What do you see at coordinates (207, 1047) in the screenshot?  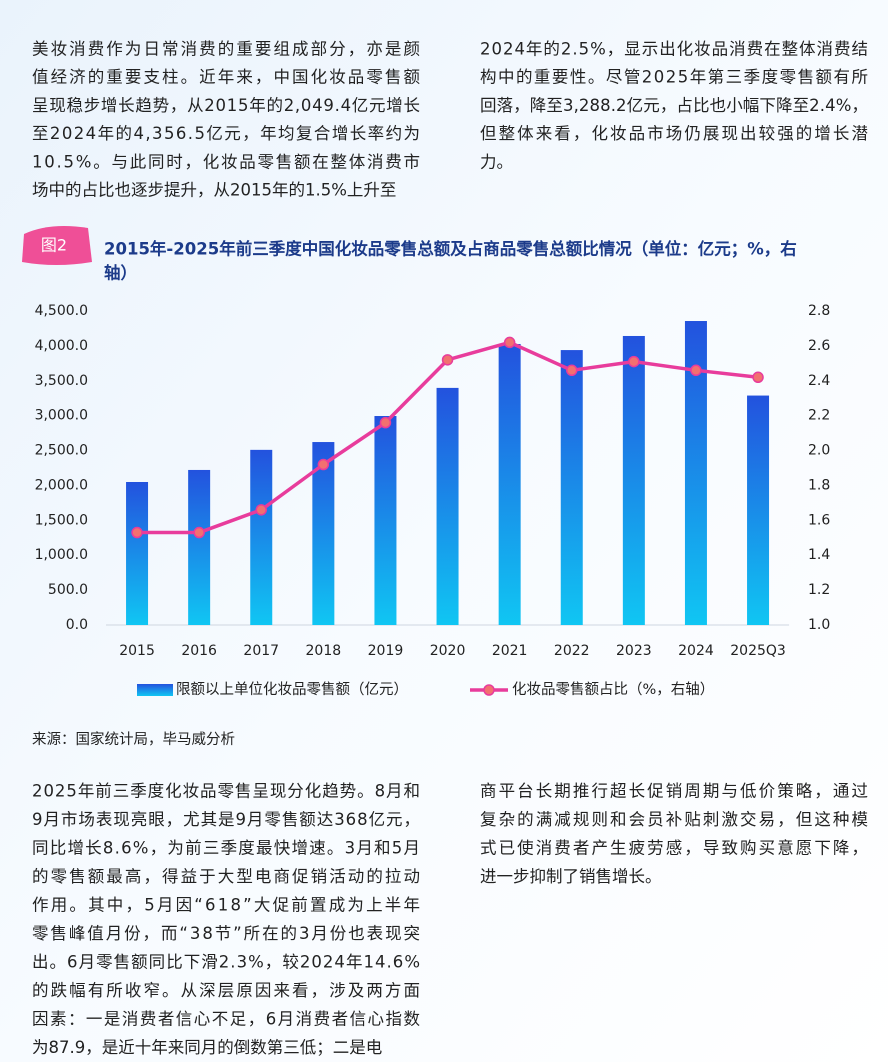 I see `paragraph-line: 为87.9，是近十年来同月的倒数第三低；二是电` at bounding box center [207, 1047].